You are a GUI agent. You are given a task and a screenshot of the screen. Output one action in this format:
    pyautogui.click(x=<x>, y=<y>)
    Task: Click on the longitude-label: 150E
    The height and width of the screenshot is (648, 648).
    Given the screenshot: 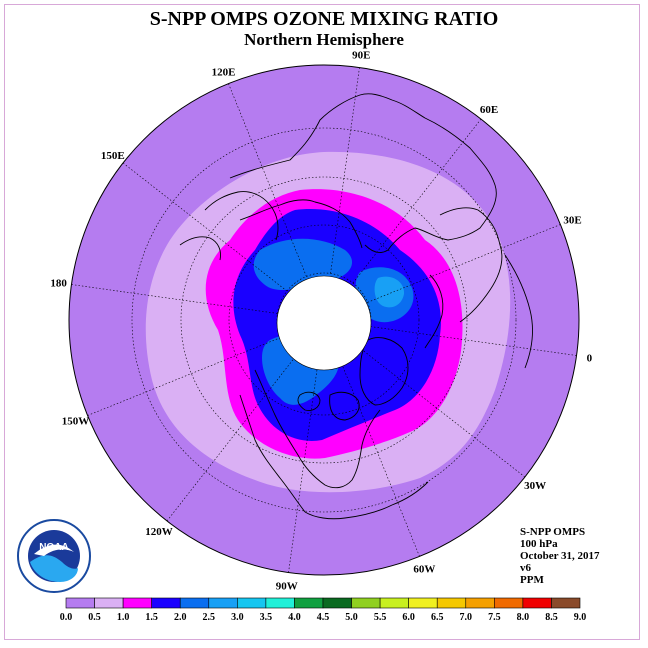 What is the action you would take?
    pyautogui.click(x=113, y=156)
    